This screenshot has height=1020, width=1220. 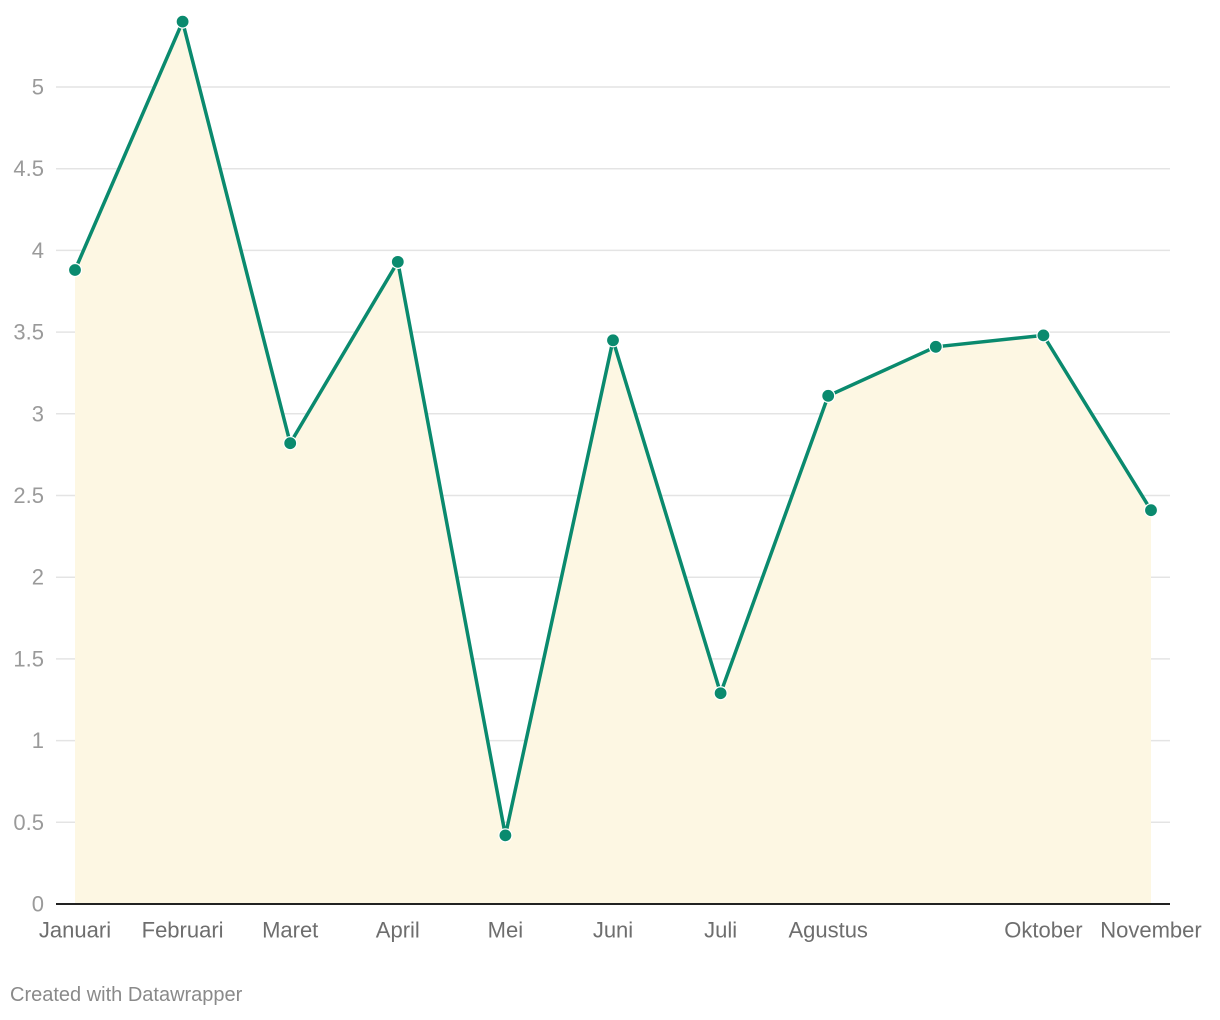 I want to click on credit-text: Created with Datawrapper, so click(x=126, y=995).